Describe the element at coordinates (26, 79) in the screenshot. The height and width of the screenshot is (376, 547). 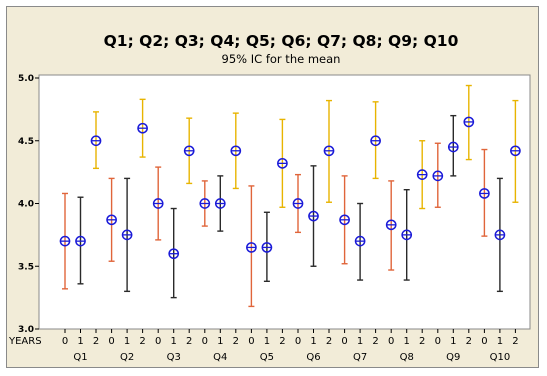
I see `y-tick-label: 5.0` at that location.